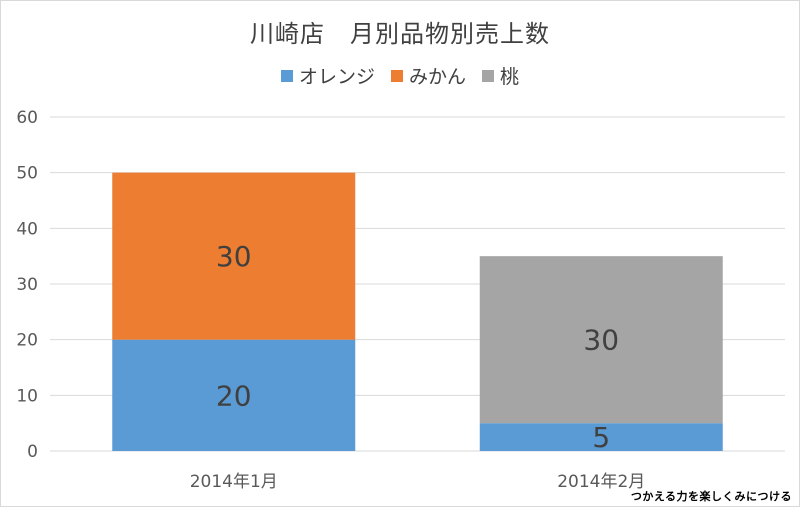 The image size is (800, 507). I want to click on data-label: 5, so click(601, 437).